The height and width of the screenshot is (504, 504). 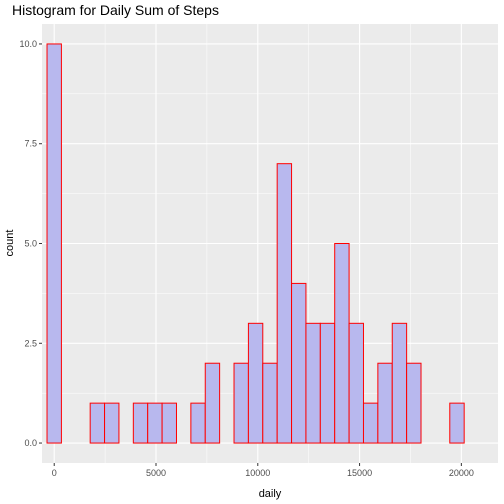 What do you see at coordinates (30, 443) in the screenshot?
I see `y-tick-label: 0.0` at bounding box center [30, 443].